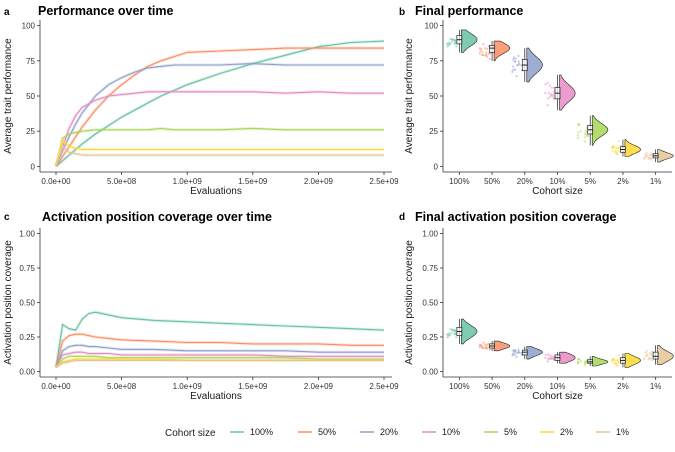 The image size is (675, 452). What do you see at coordinates (534, 65) in the screenshot?
I see `panel-b-violin-20pct` at bounding box center [534, 65].